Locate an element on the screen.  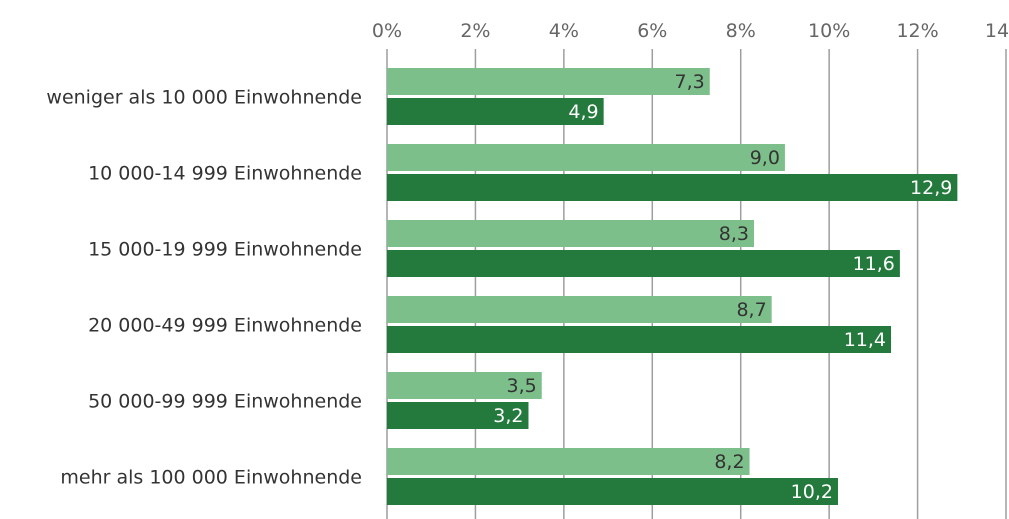
data-label: 4,9 is located at coordinates (583, 112).